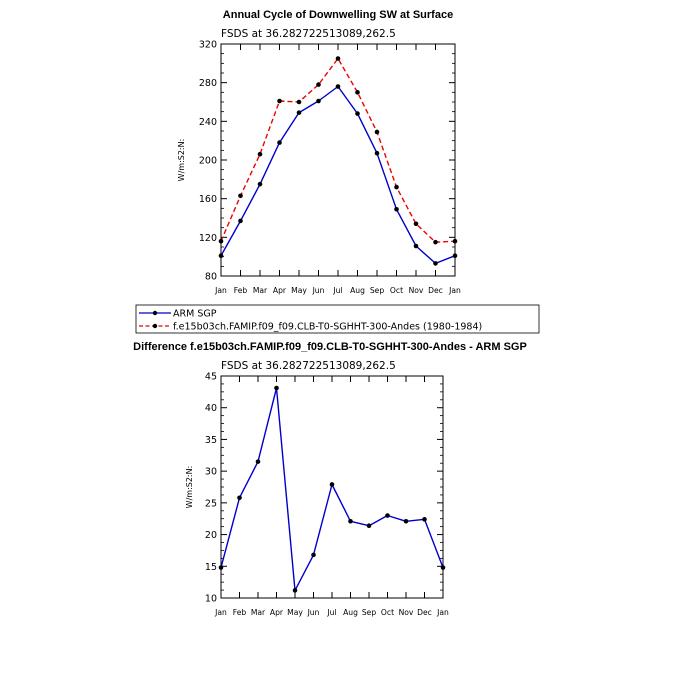 This screenshot has width=675, height=675. I want to click on bottom-xtick-label: Dec, so click(424, 612).